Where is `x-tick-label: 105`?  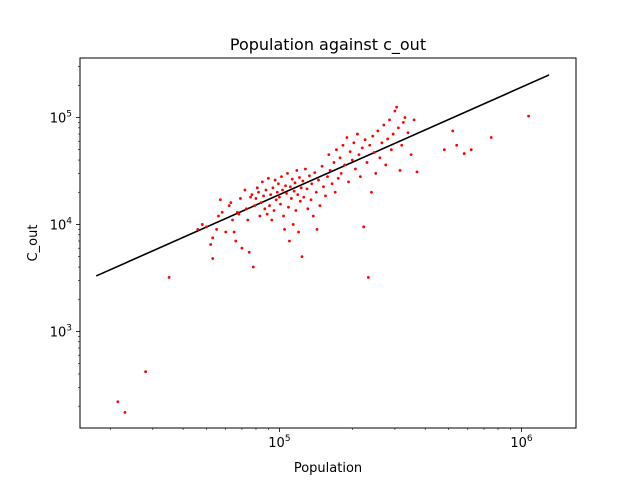 x-tick-label: 105 is located at coordinates (279, 442).